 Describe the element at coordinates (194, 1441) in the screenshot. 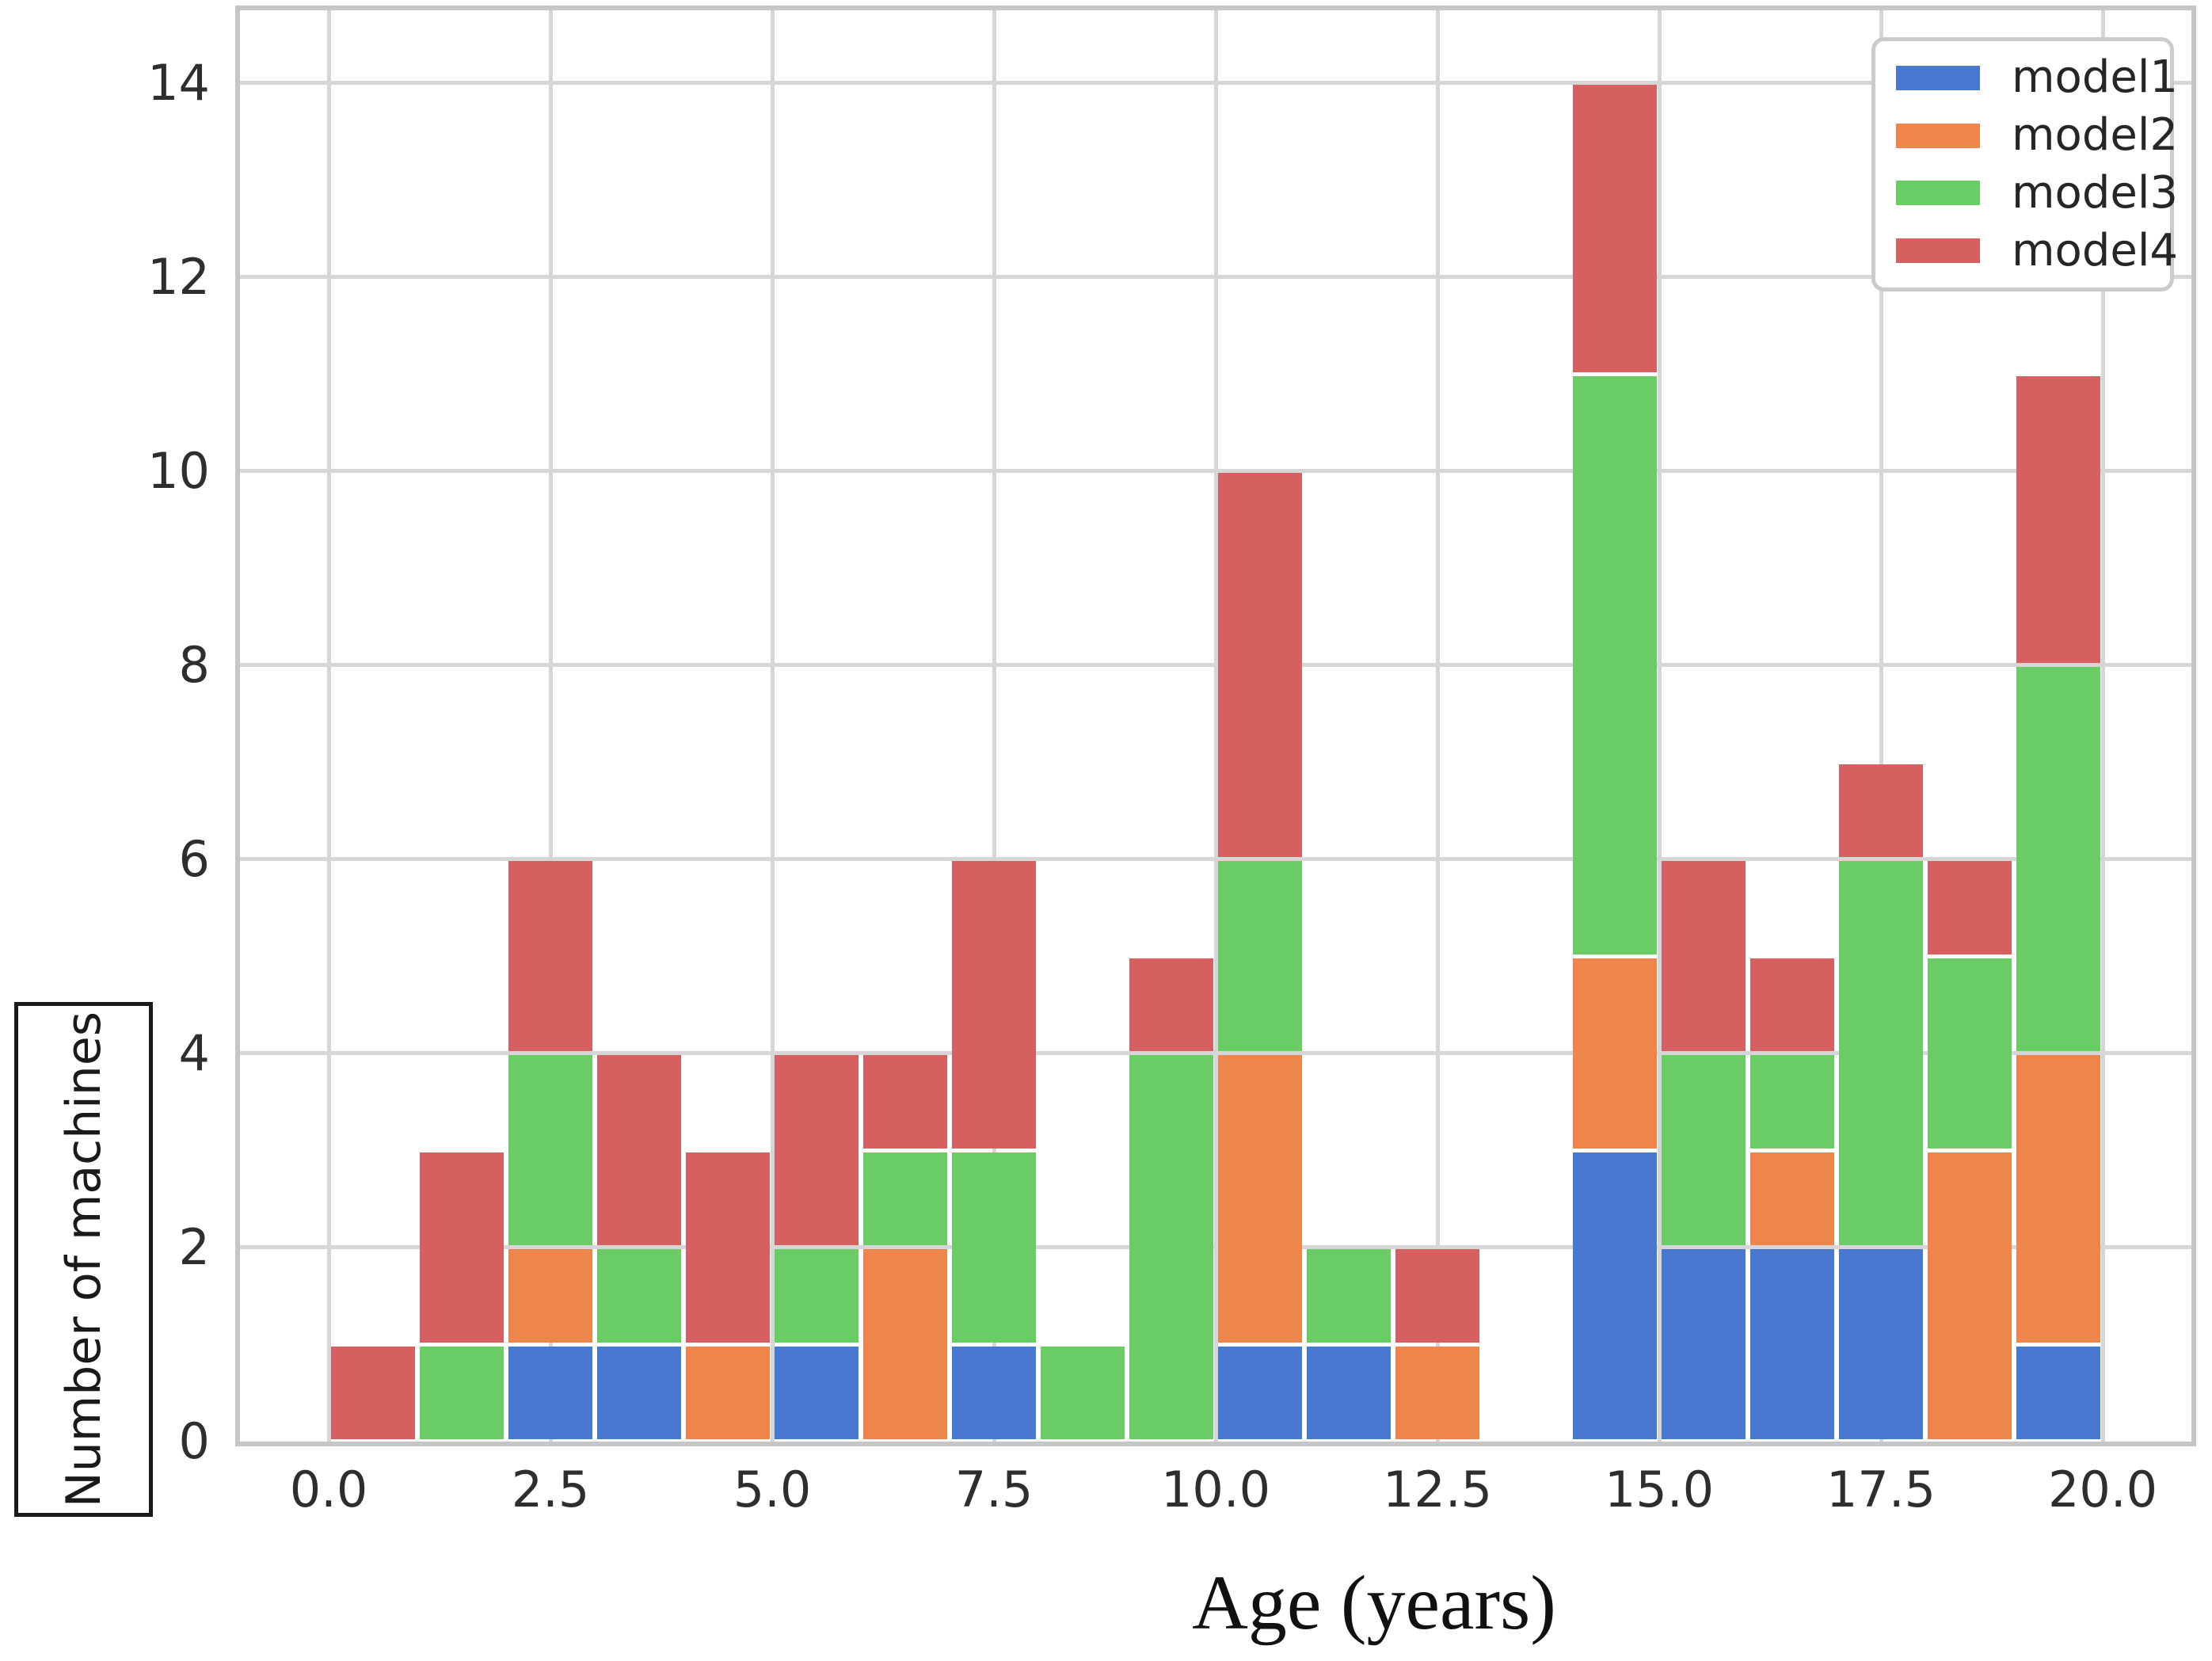

I see `y-tick-label: 0` at that location.